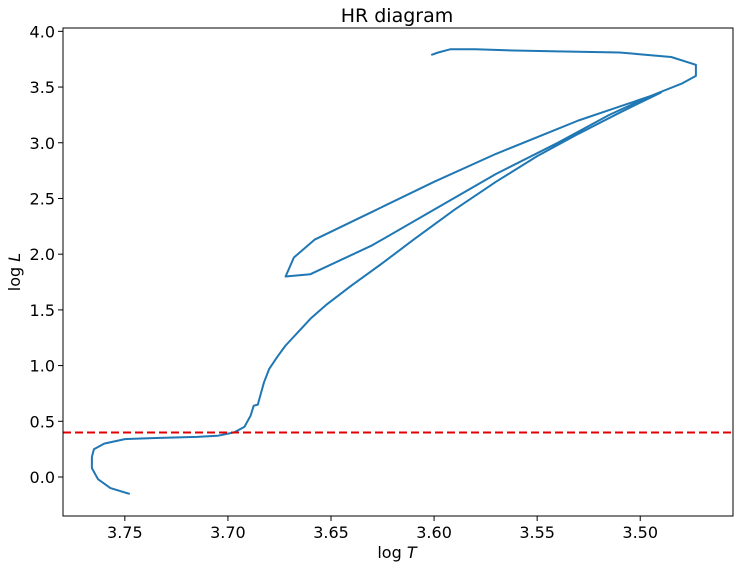  I want to click on y-tick-label: 1.5, so click(42, 310).